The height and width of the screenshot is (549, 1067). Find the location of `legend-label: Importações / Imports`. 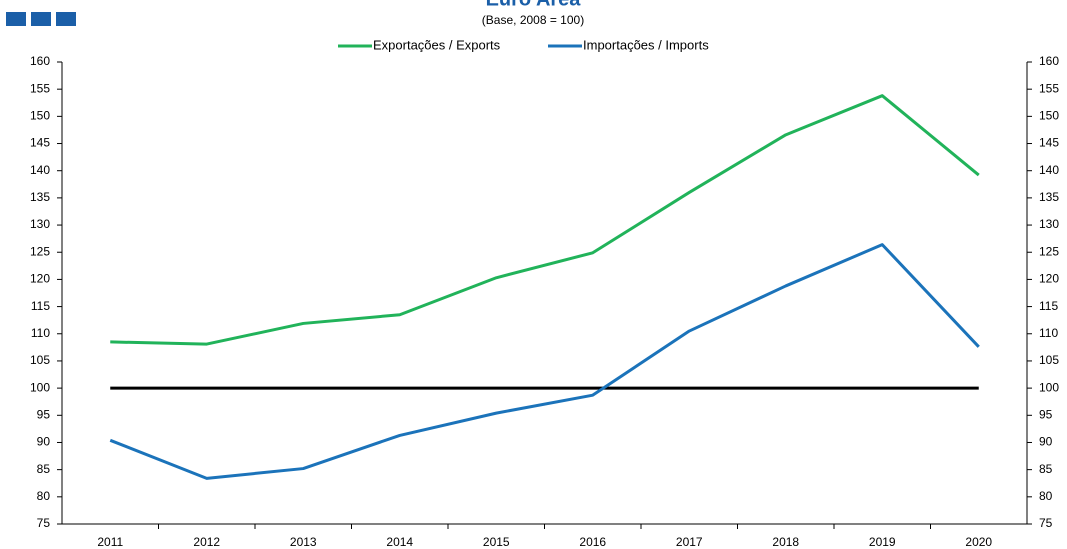

legend-label: Importações / Imports is located at coordinates (646, 44).